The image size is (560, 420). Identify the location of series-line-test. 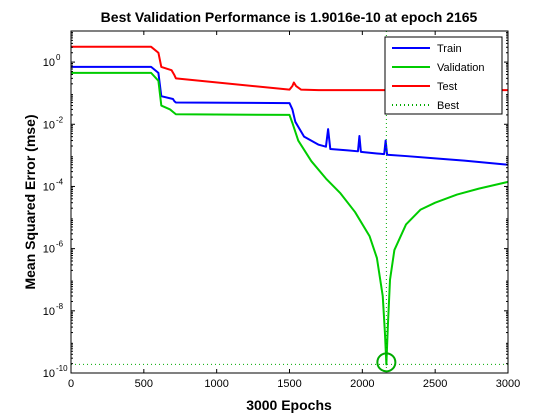
(289, 68).